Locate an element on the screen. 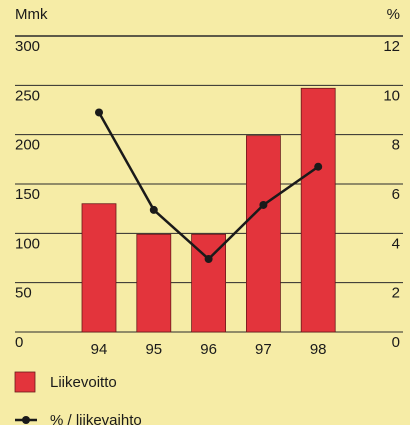 Image resolution: width=410 pixels, height=425 pixels. y-tick-label: 0 is located at coordinates (19, 342).